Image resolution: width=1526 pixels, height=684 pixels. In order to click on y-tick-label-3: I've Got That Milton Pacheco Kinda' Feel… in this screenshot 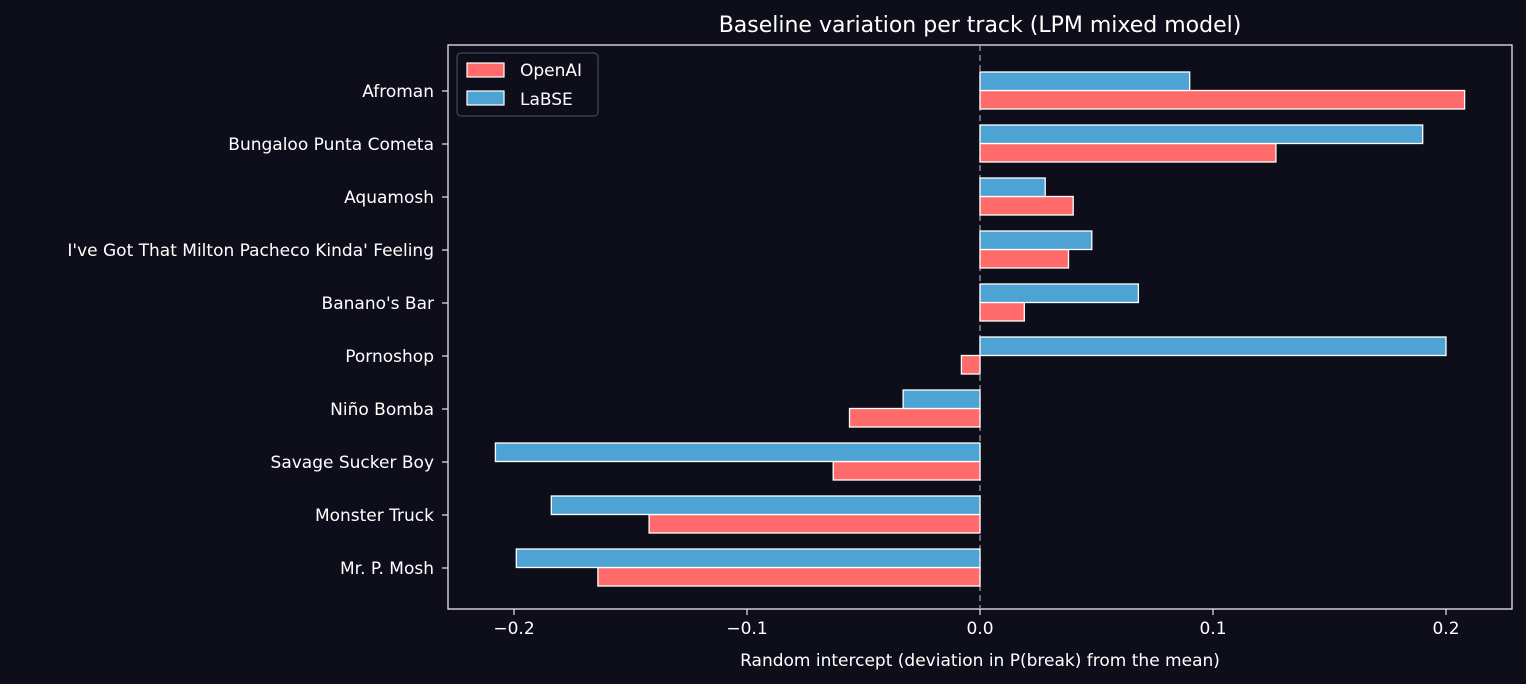, I will do `click(250, 251)`.